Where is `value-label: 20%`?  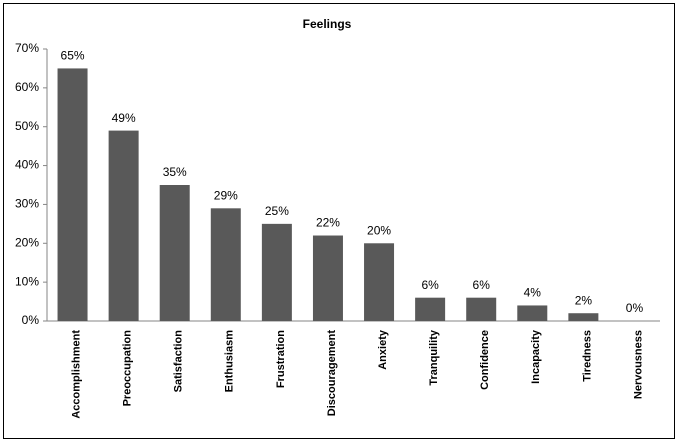 value-label: 20% is located at coordinates (379, 230).